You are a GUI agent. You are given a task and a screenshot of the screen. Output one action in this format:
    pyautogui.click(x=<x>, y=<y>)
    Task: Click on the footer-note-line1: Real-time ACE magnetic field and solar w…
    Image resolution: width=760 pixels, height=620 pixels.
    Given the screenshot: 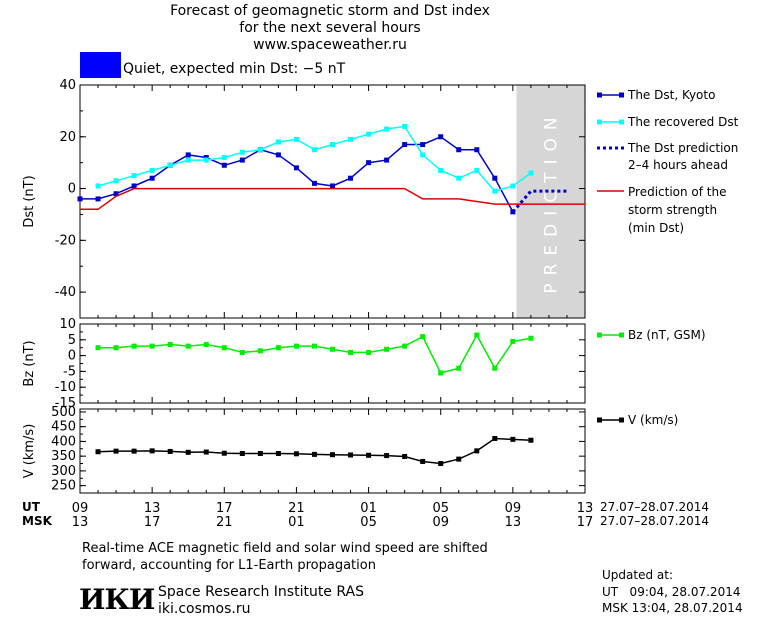 What is the action you would take?
    pyautogui.click(x=285, y=548)
    